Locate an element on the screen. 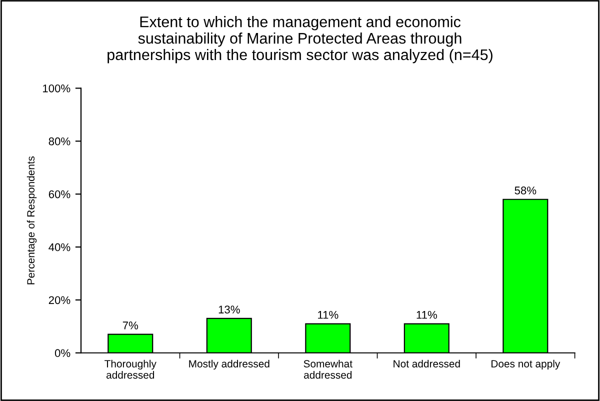 The image size is (600, 401). y-tick-label: 100% is located at coordinates (56, 88).